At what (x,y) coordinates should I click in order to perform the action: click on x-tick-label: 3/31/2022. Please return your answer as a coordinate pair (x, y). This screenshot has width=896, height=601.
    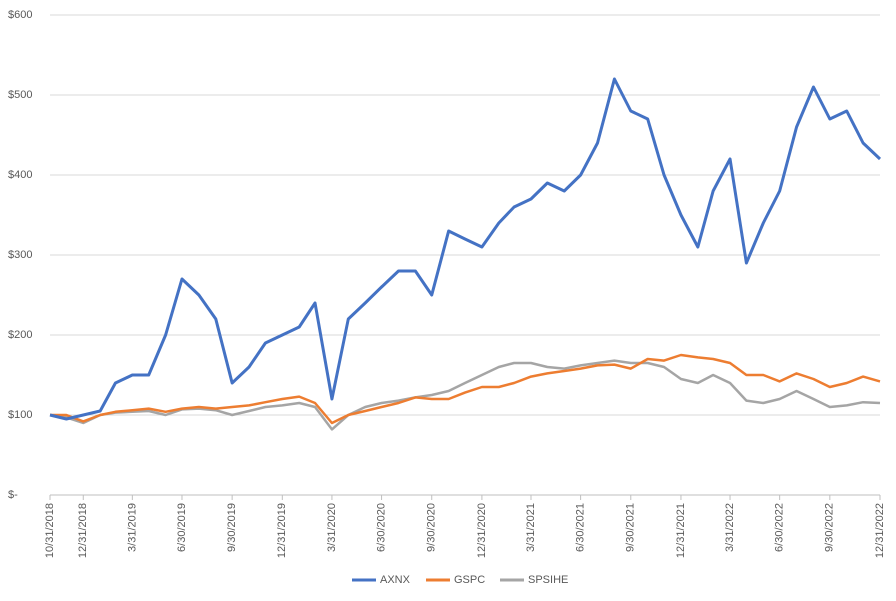
    Looking at the image, I should click on (730, 527).